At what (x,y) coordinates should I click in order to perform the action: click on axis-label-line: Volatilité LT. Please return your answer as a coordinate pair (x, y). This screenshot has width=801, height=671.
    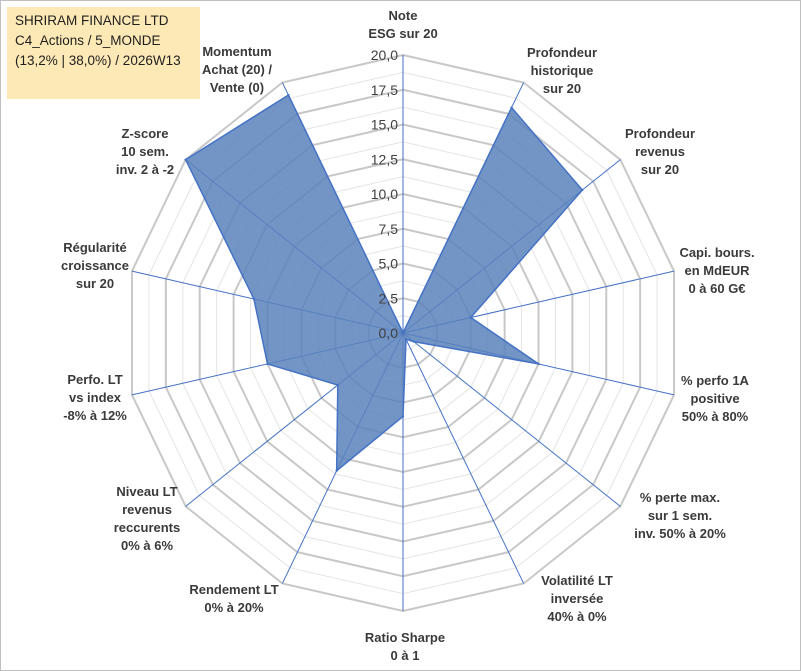
    Looking at the image, I should click on (577, 580).